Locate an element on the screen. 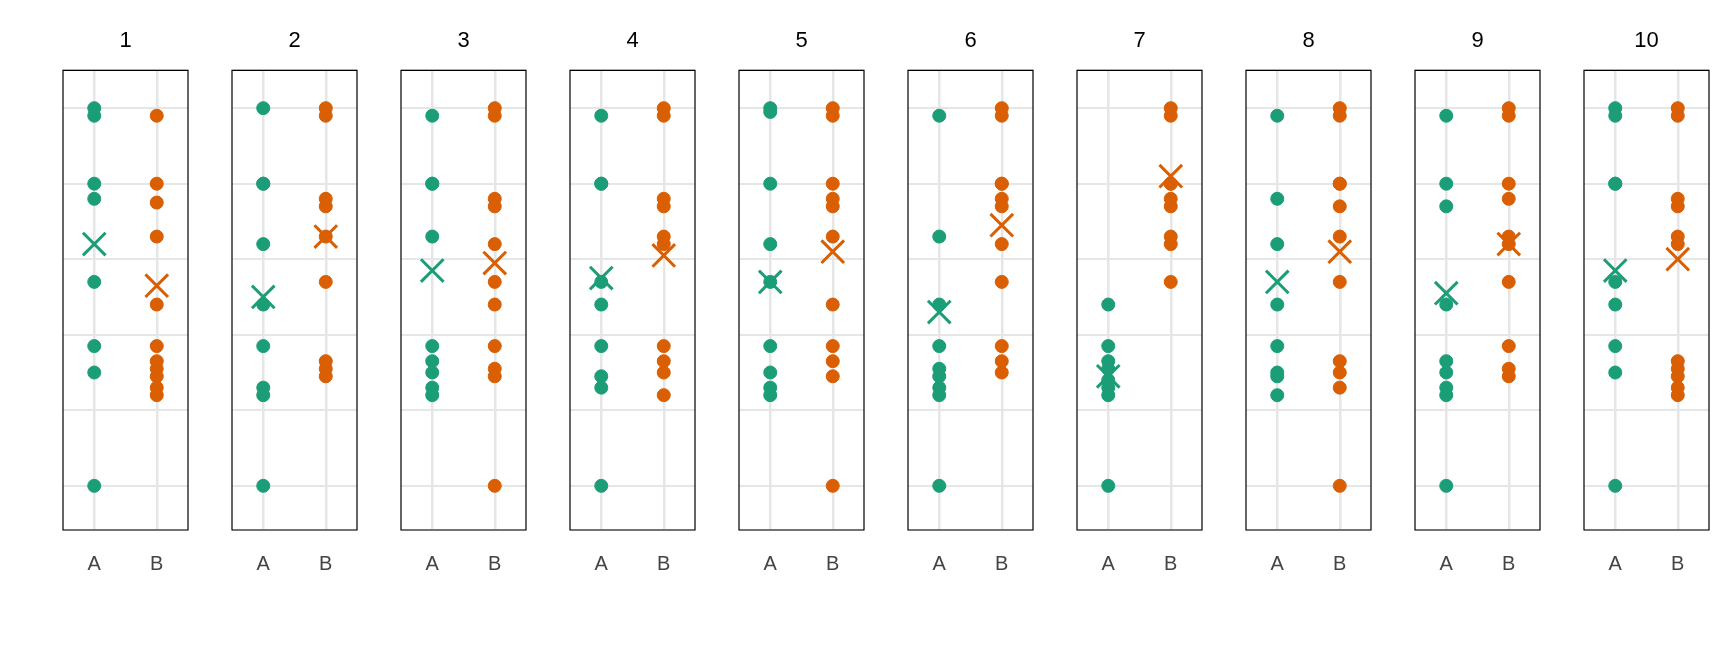 This screenshot has width=1728, height=648. chart-title: 3 is located at coordinates (463, 40).